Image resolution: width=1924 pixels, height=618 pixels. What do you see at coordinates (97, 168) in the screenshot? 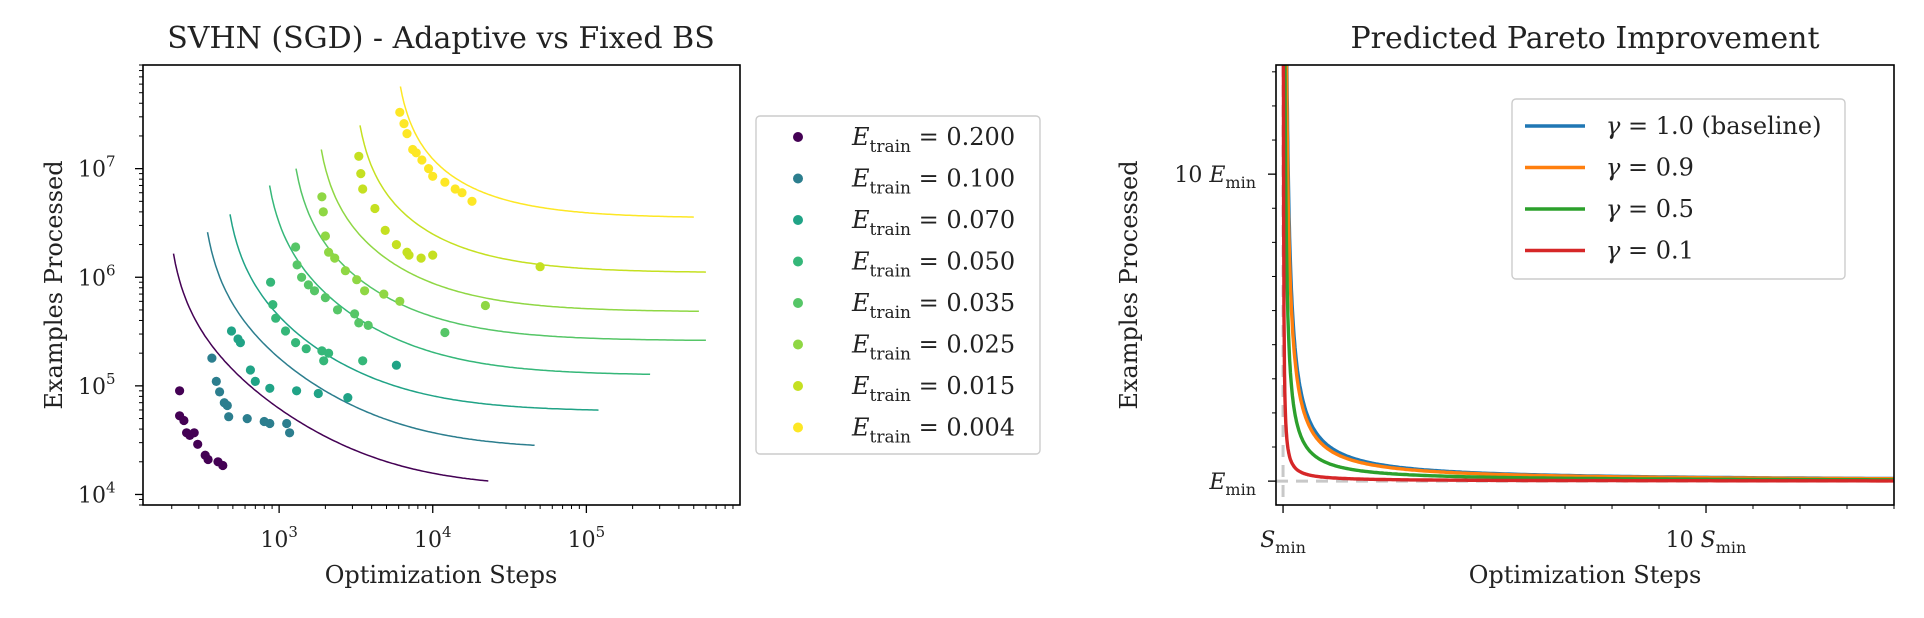
I see `y-tick-label: 107` at bounding box center [97, 168].